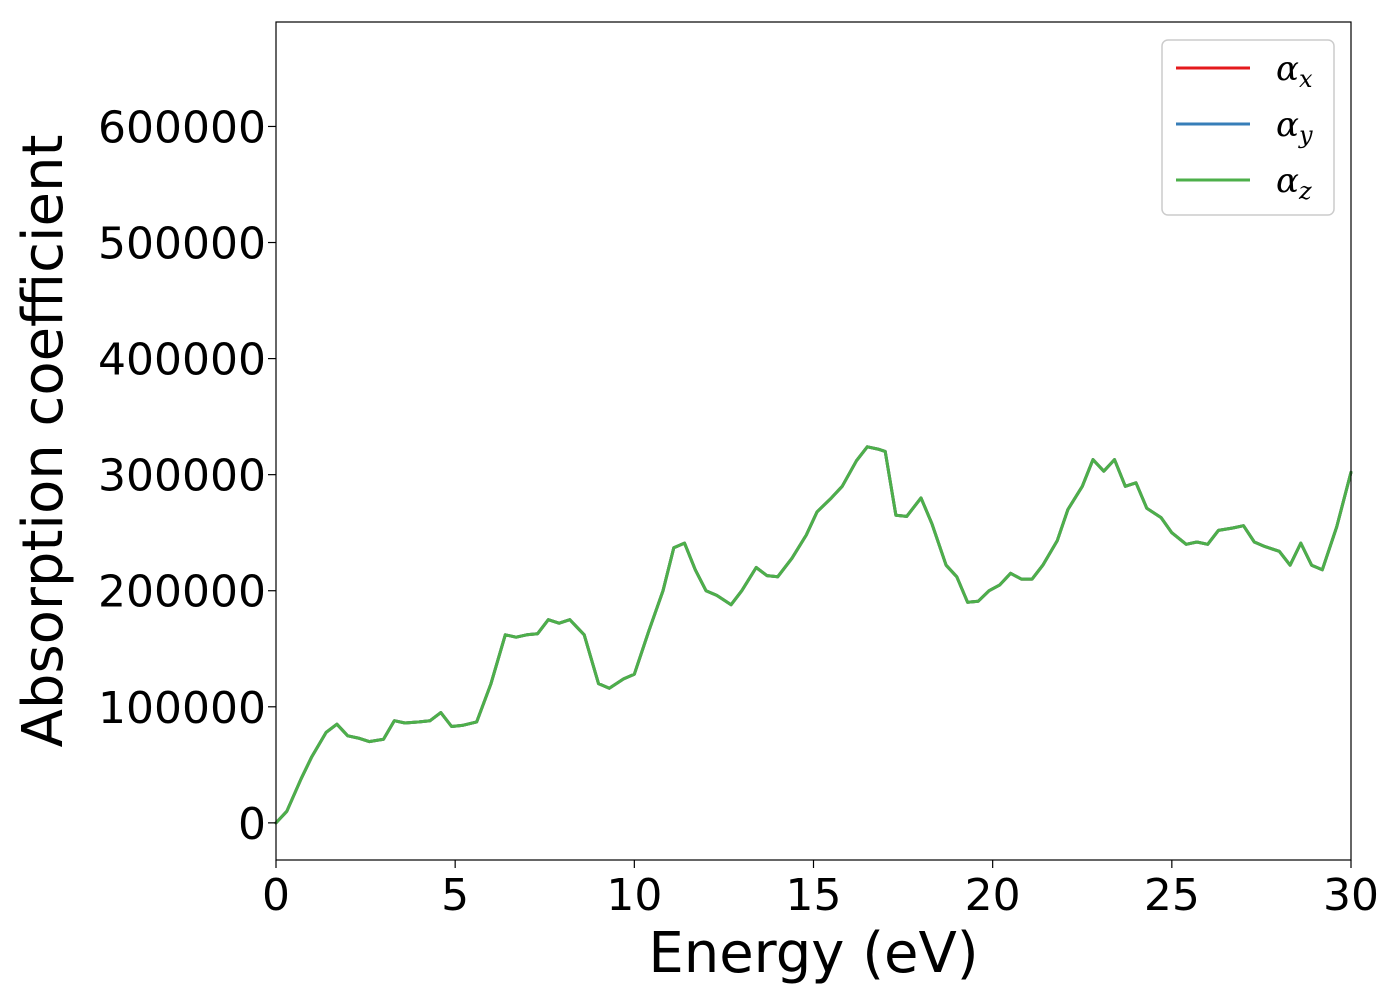 This screenshot has width=1400, height=1000. I want to click on y-tick-label: 200000, so click(182, 592).